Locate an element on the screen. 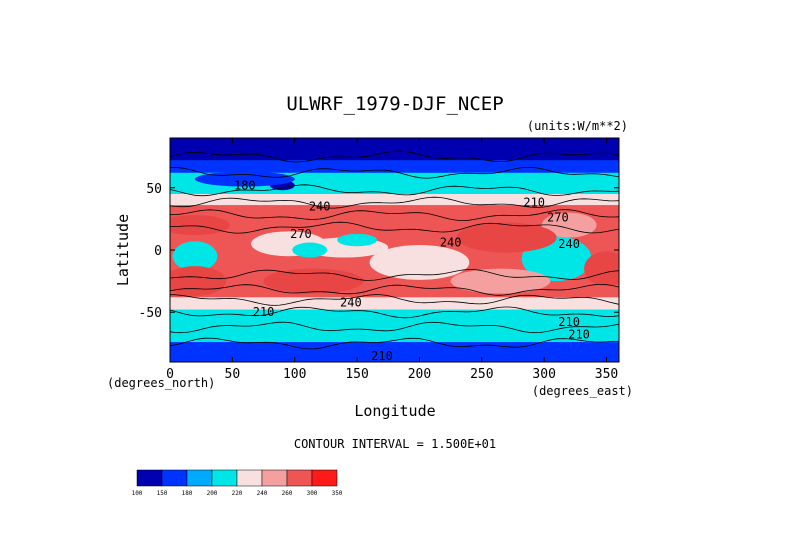  colorbar-tick-label: 300 is located at coordinates (312, 493).